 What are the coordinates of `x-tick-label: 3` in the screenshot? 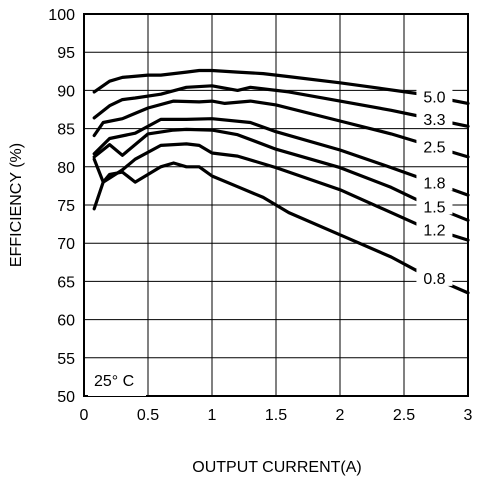 It's located at (468, 415).